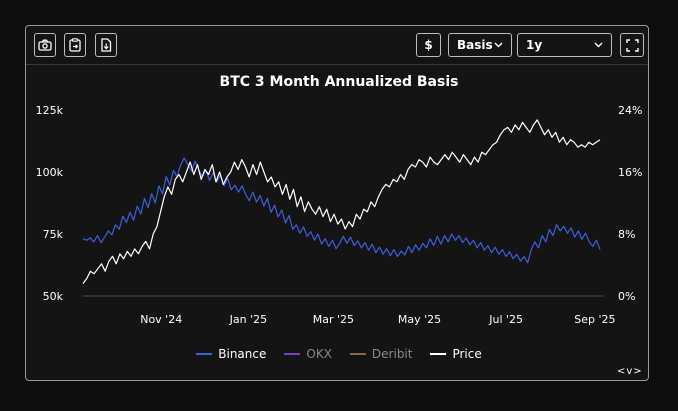  I want to click on currency-label: $, so click(428, 45).